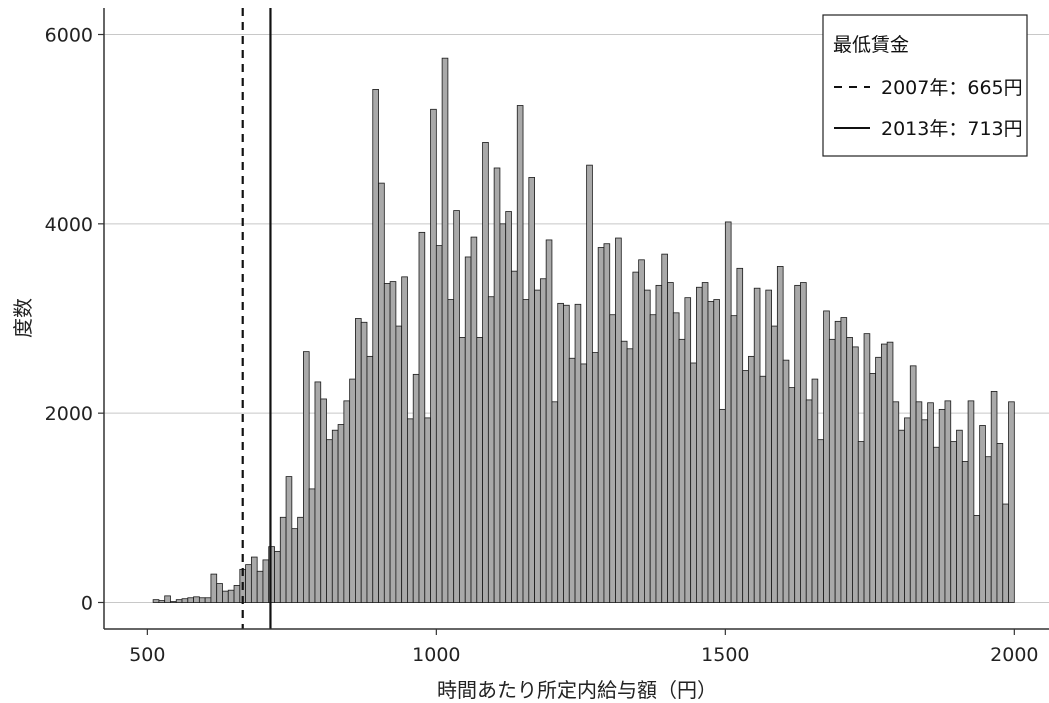  Describe the element at coordinates (952, 88) in the screenshot. I see `legend-entry-2007: 2007年：665円` at that location.